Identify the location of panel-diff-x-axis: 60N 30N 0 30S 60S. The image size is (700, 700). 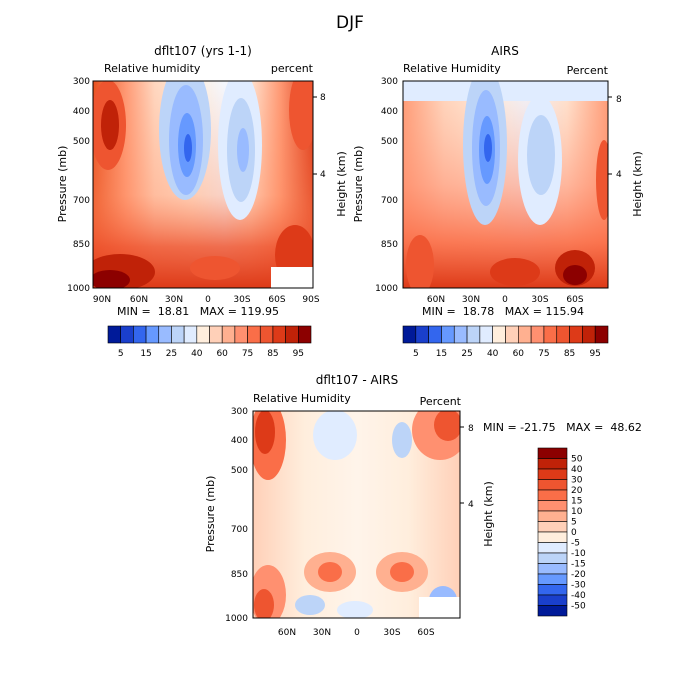
(356, 633).